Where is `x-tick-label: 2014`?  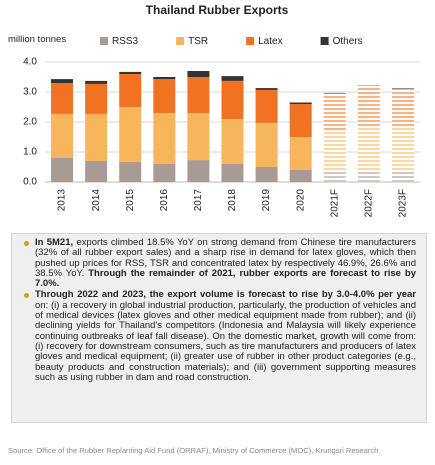
x-tick-label: 2014 is located at coordinates (96, 200).